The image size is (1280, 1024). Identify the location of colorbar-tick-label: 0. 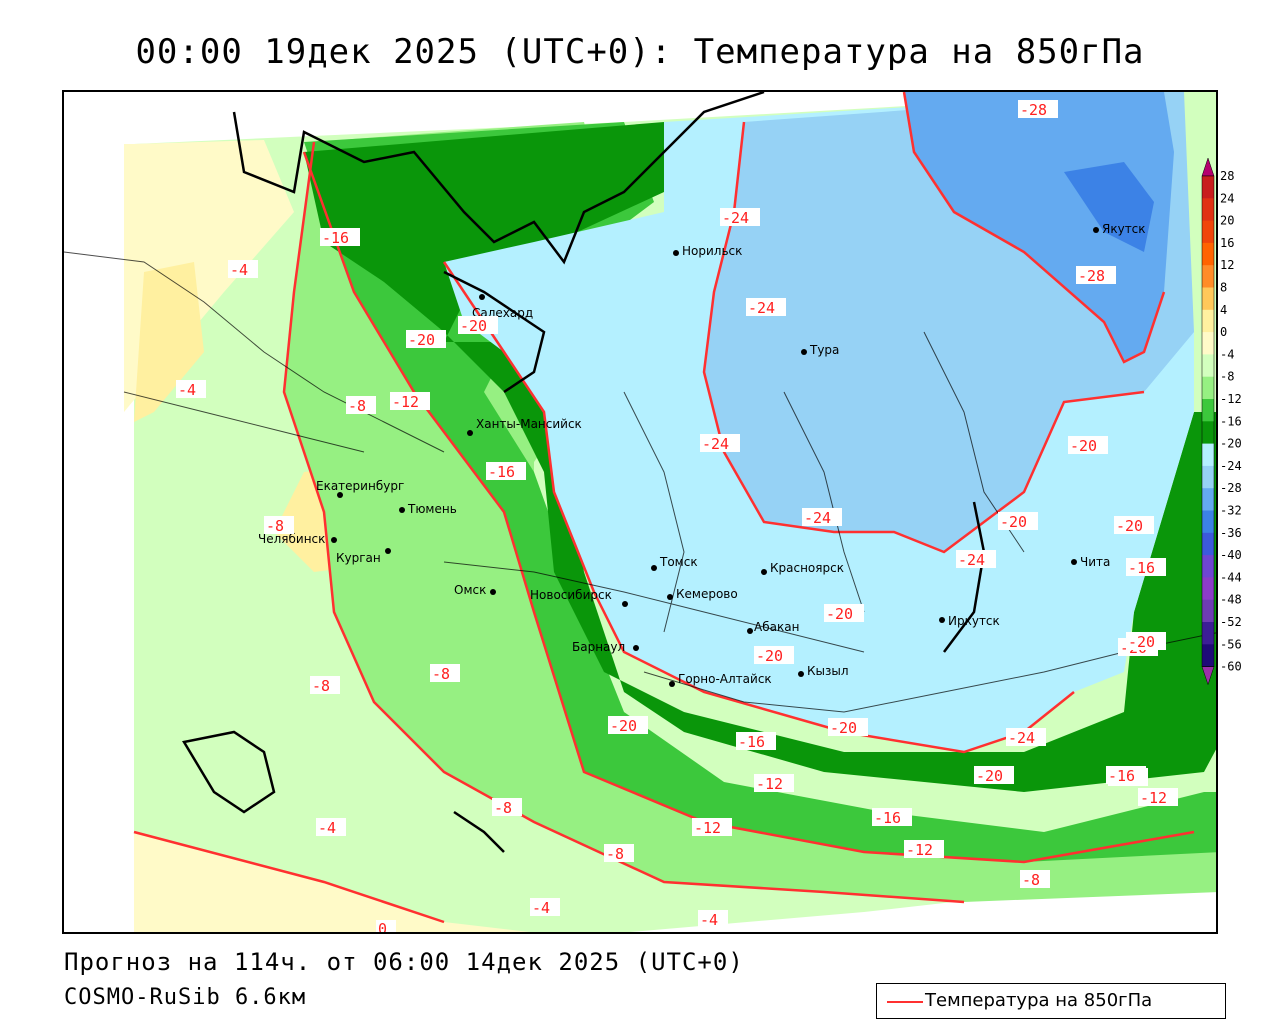
(1223, 332).